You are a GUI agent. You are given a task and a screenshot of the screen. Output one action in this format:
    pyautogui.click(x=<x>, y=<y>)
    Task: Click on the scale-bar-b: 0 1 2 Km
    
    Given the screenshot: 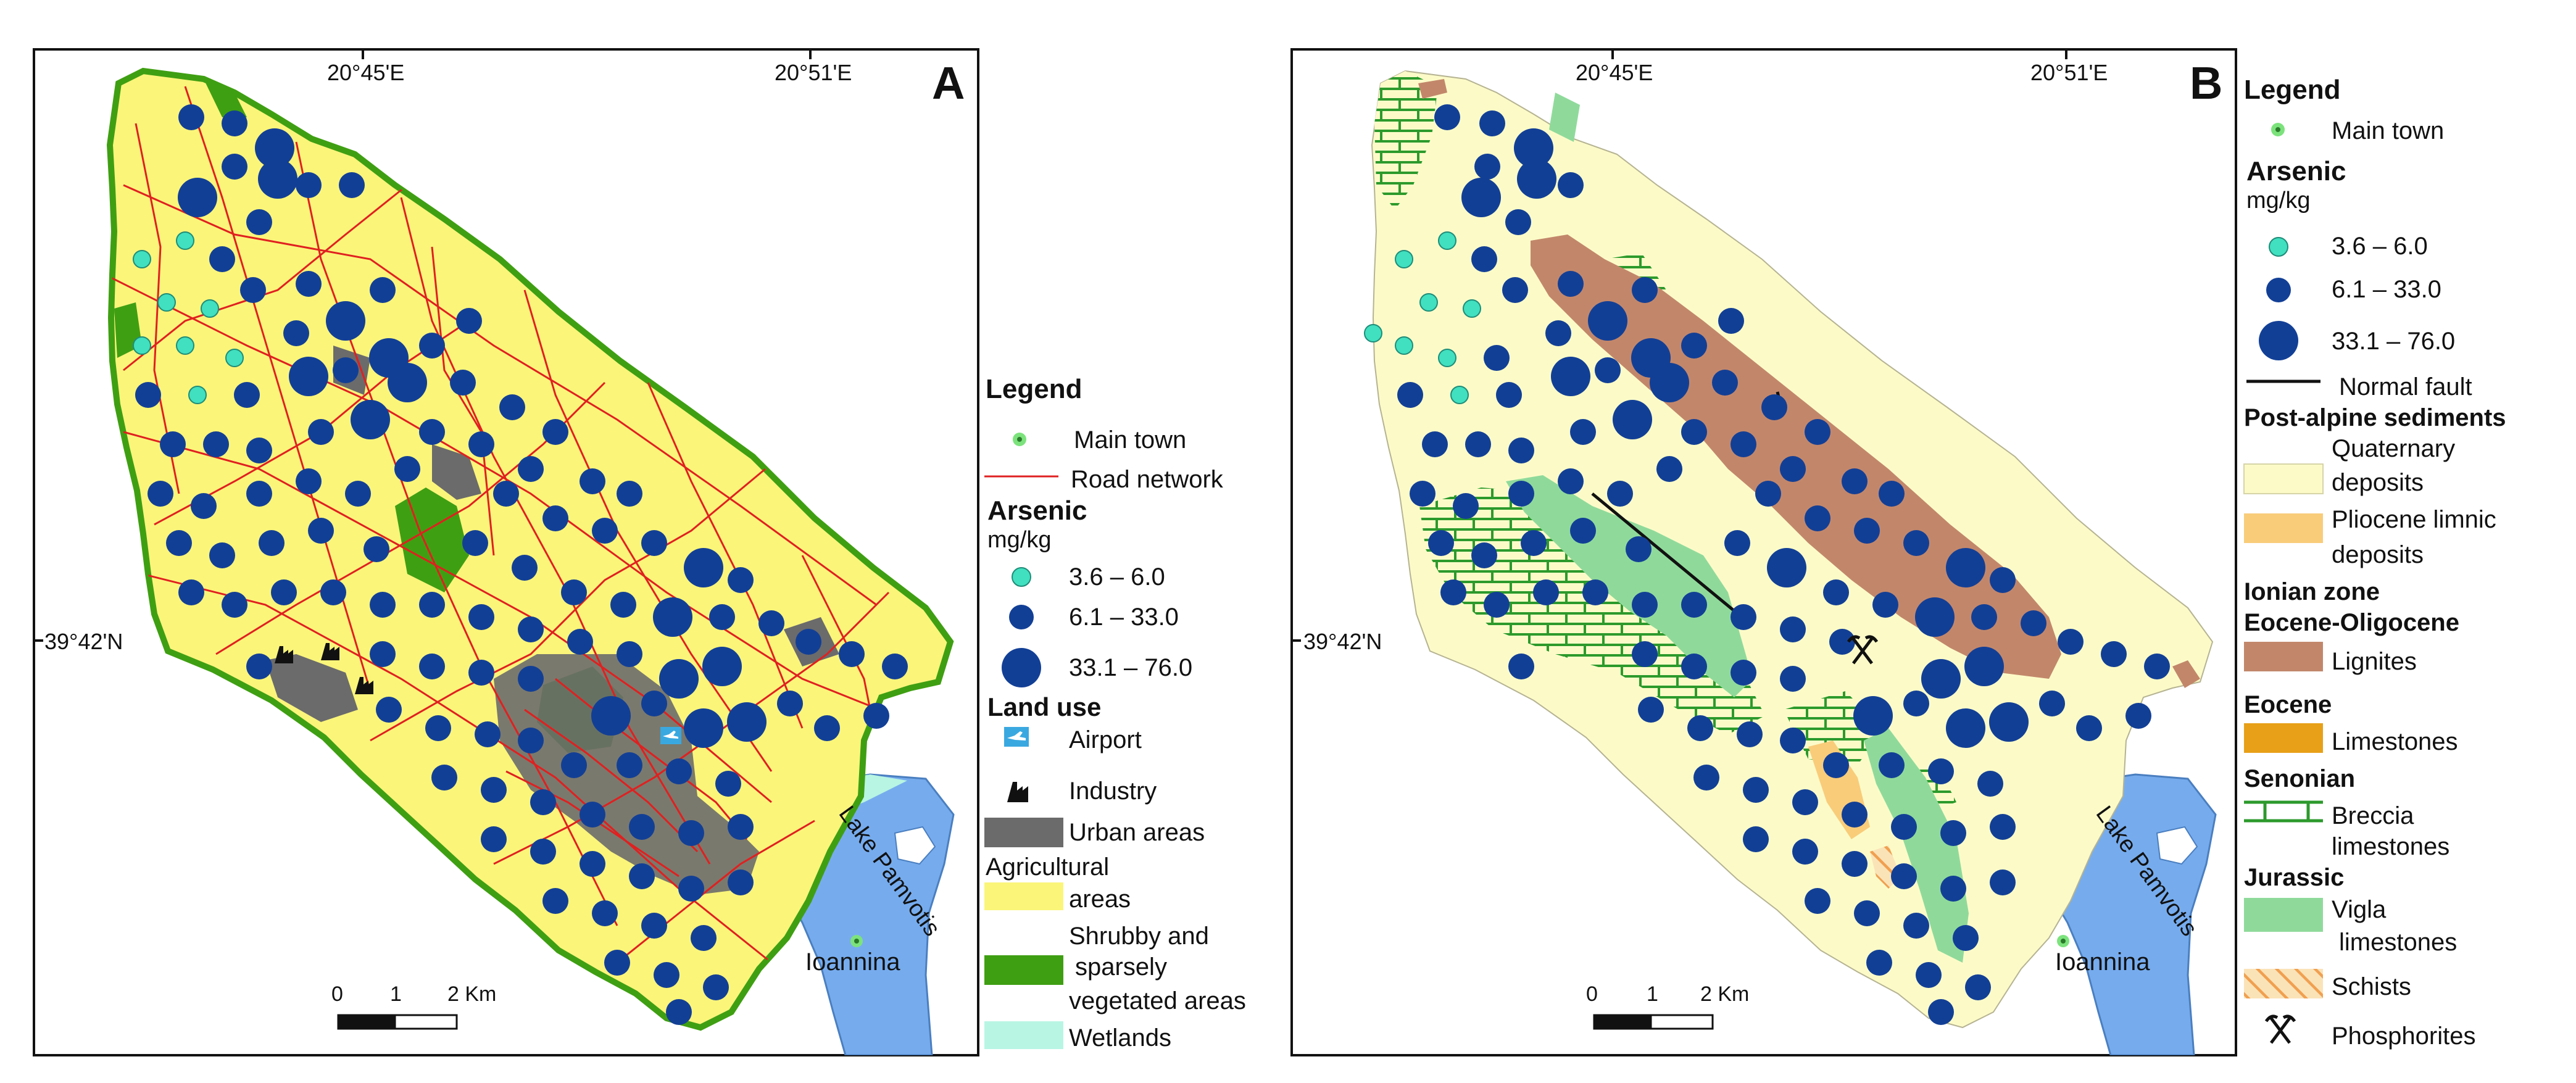 What is the action you would take?
    pyautogui.click(x=1668, y=1006)
    